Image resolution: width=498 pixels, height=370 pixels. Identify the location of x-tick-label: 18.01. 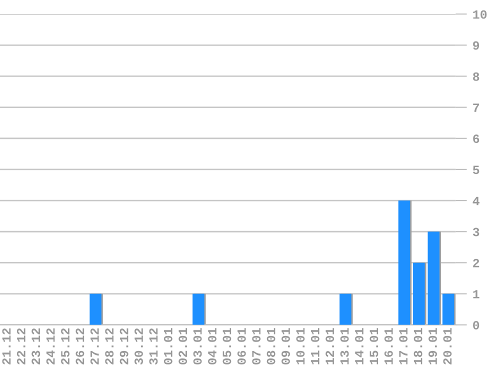
(418, 346).